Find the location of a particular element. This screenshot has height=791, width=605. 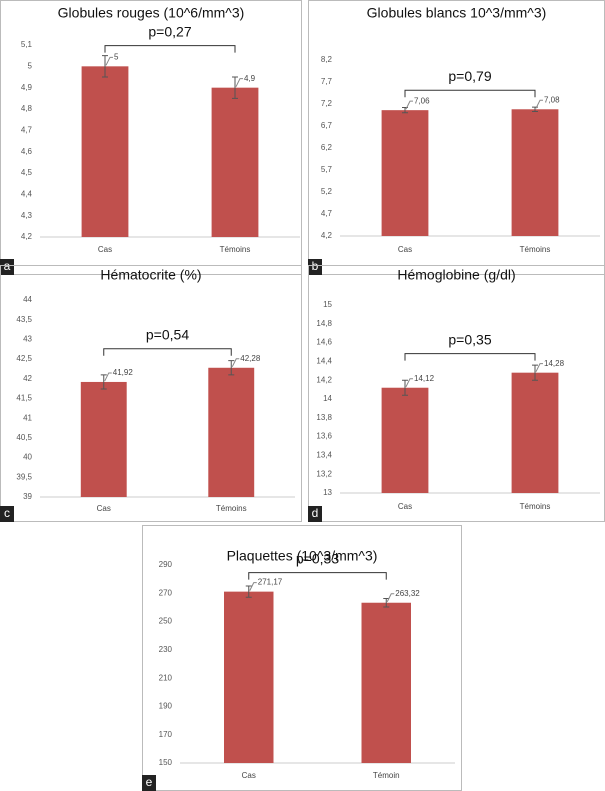

panel-letter: c is located at coordinates (7, 513).